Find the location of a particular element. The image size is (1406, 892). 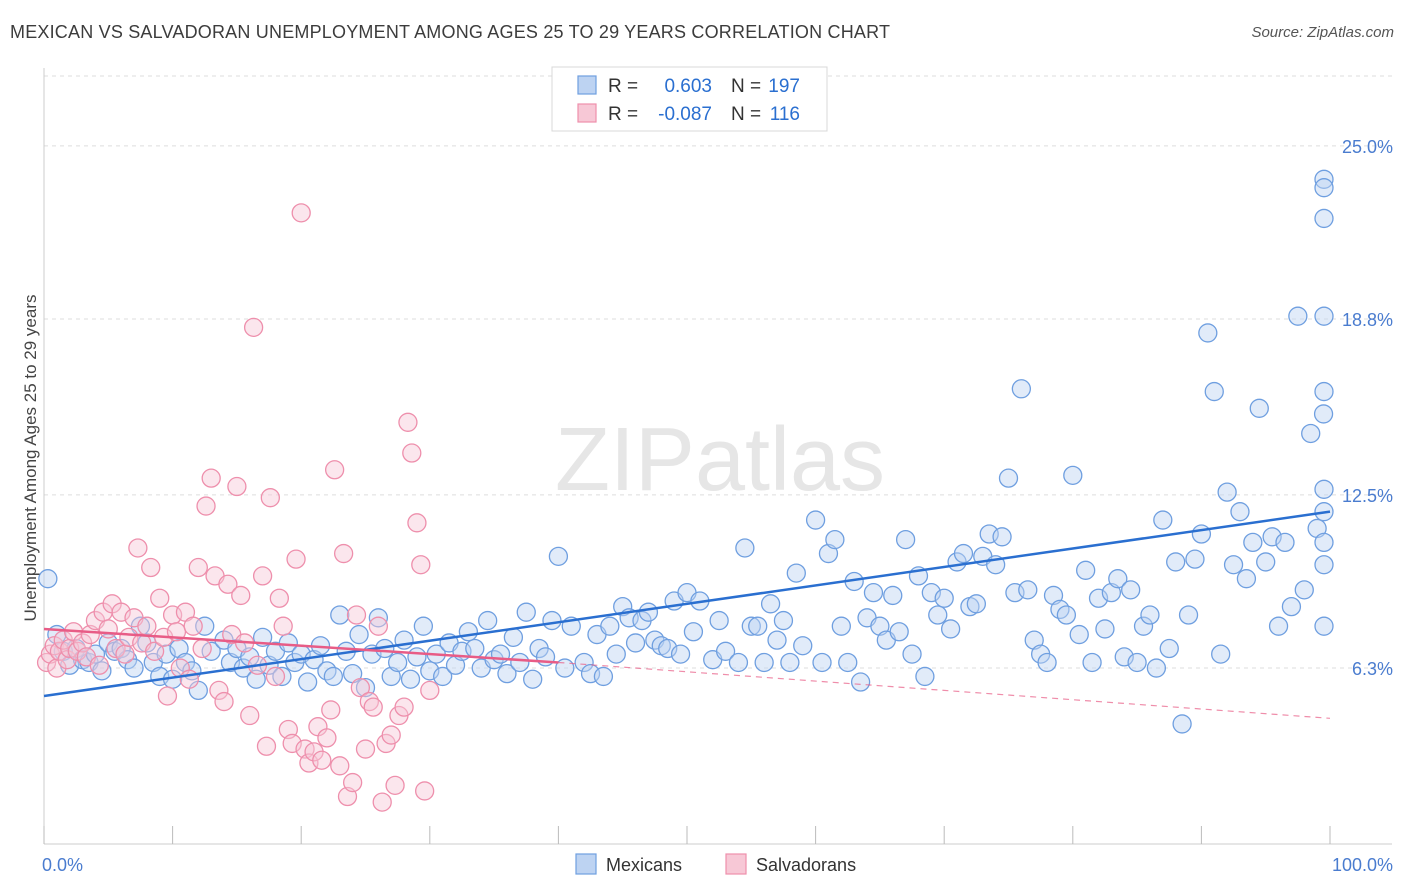

stats-legend: R = 0.603 N = 197 R = -0.087 N = 116 is located at coordinates (689, 99).